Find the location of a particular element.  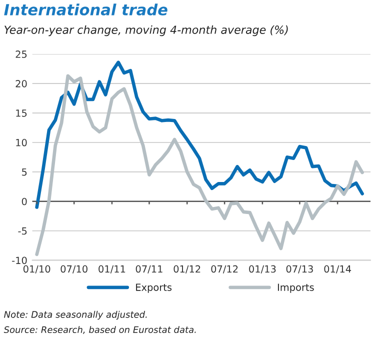

y-tick-label: 10 is located at coordinates (21, 142).